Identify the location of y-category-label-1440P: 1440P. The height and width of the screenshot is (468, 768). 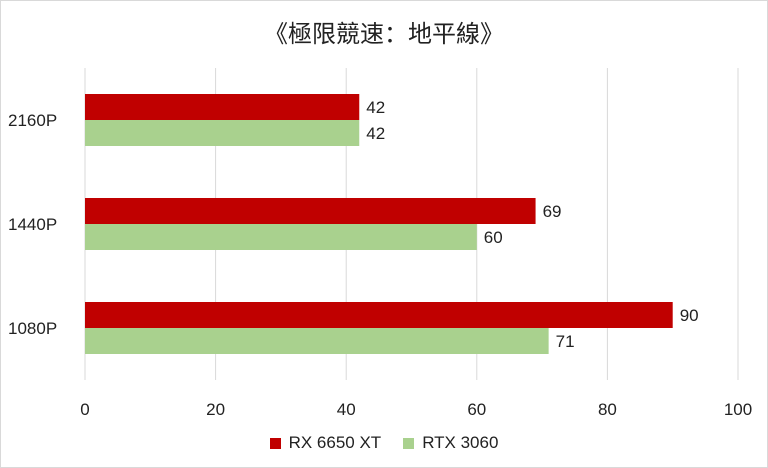
(32, 224).